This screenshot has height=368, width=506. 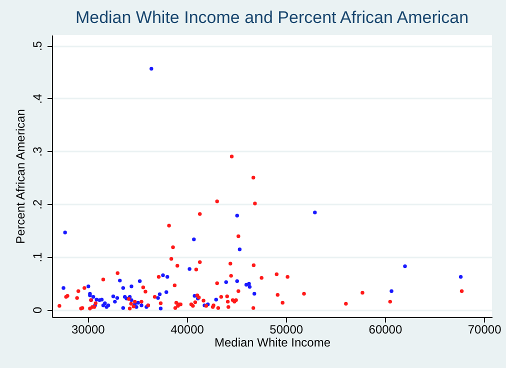 I want to click on x-tick-label: 30000, so click(x=88, y=329).